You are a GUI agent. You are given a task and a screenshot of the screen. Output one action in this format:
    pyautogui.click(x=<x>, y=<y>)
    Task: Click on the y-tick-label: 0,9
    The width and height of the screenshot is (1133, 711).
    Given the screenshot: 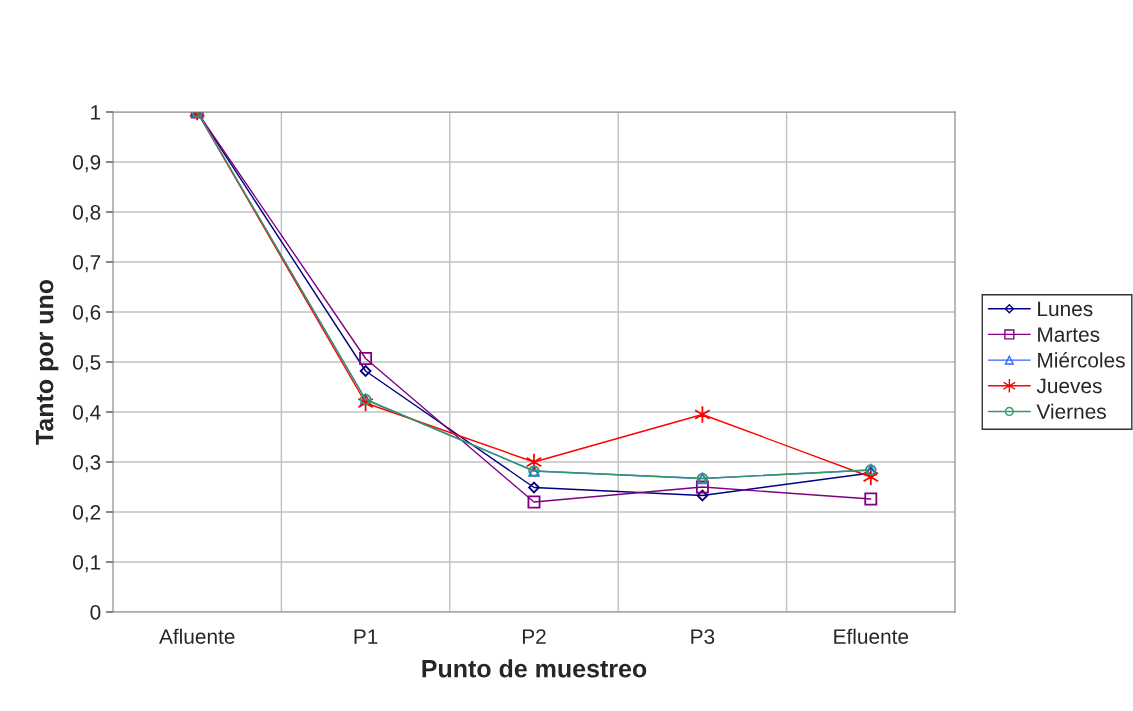 What is the action you would take?
    pyautogui.click(x=87, y=164)
    